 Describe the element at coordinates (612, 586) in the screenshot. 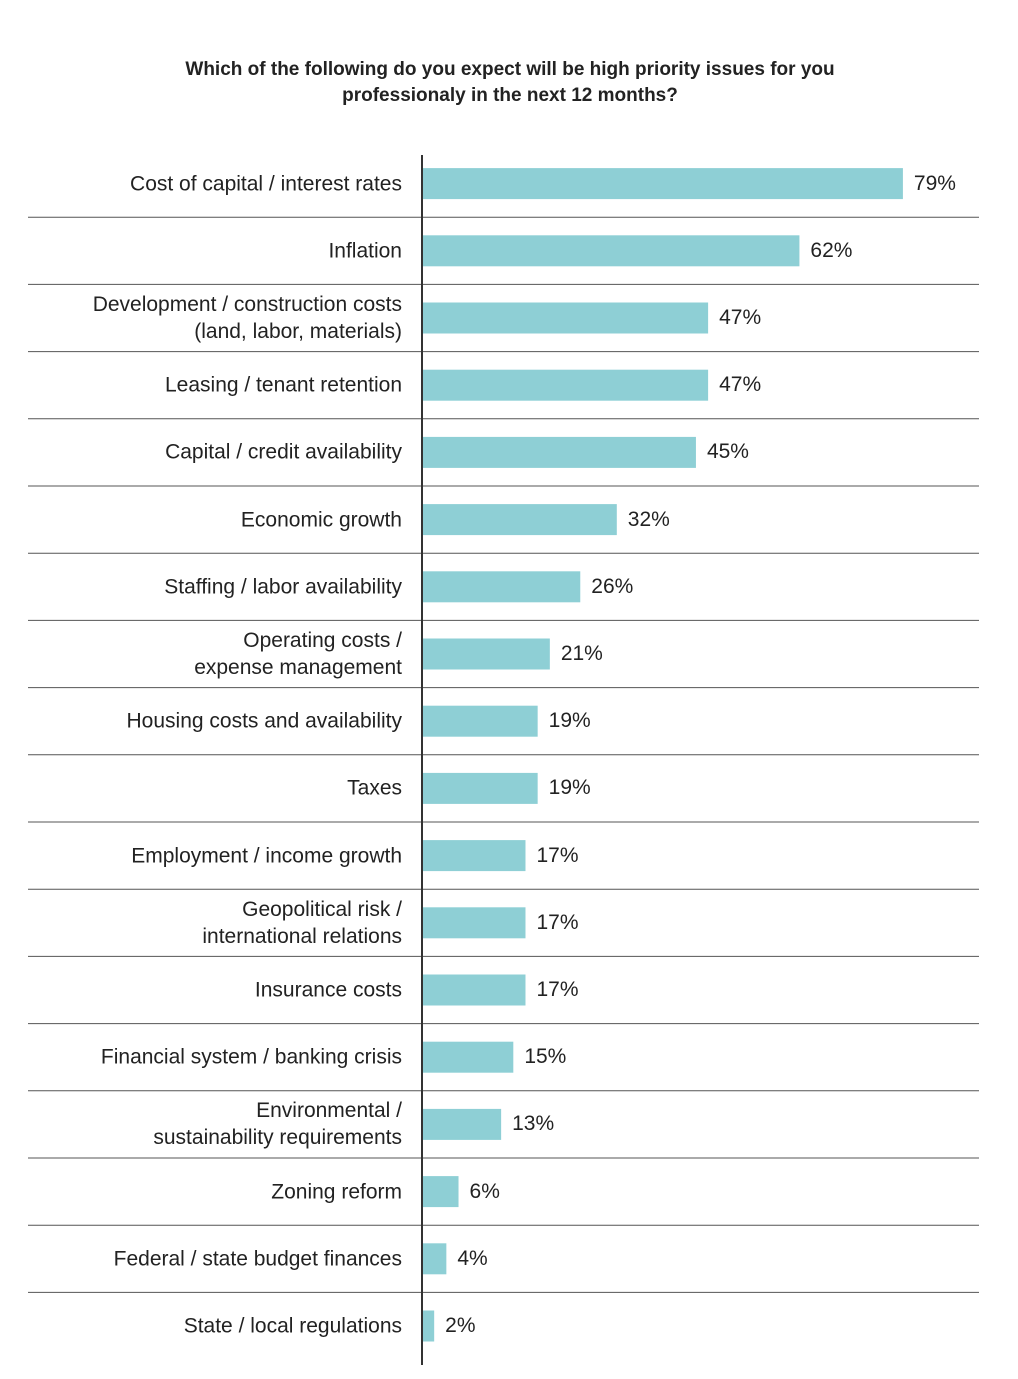

I see `value-label: 26%` at that location.